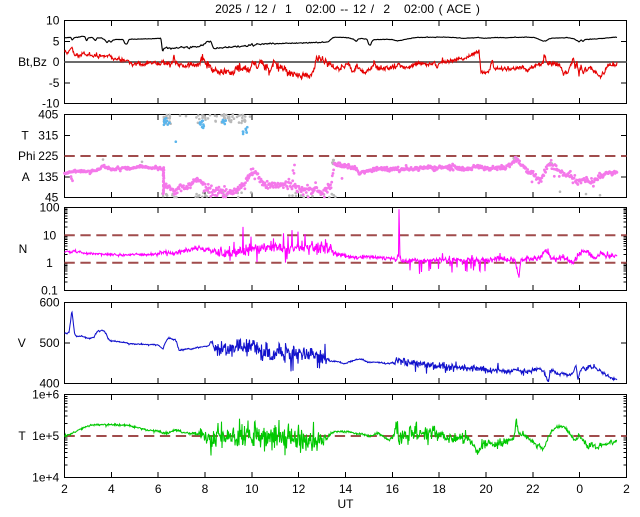 The height and width of the screenshot is (517, 640). I want to click on svg-text: 14, so click(346, 489).